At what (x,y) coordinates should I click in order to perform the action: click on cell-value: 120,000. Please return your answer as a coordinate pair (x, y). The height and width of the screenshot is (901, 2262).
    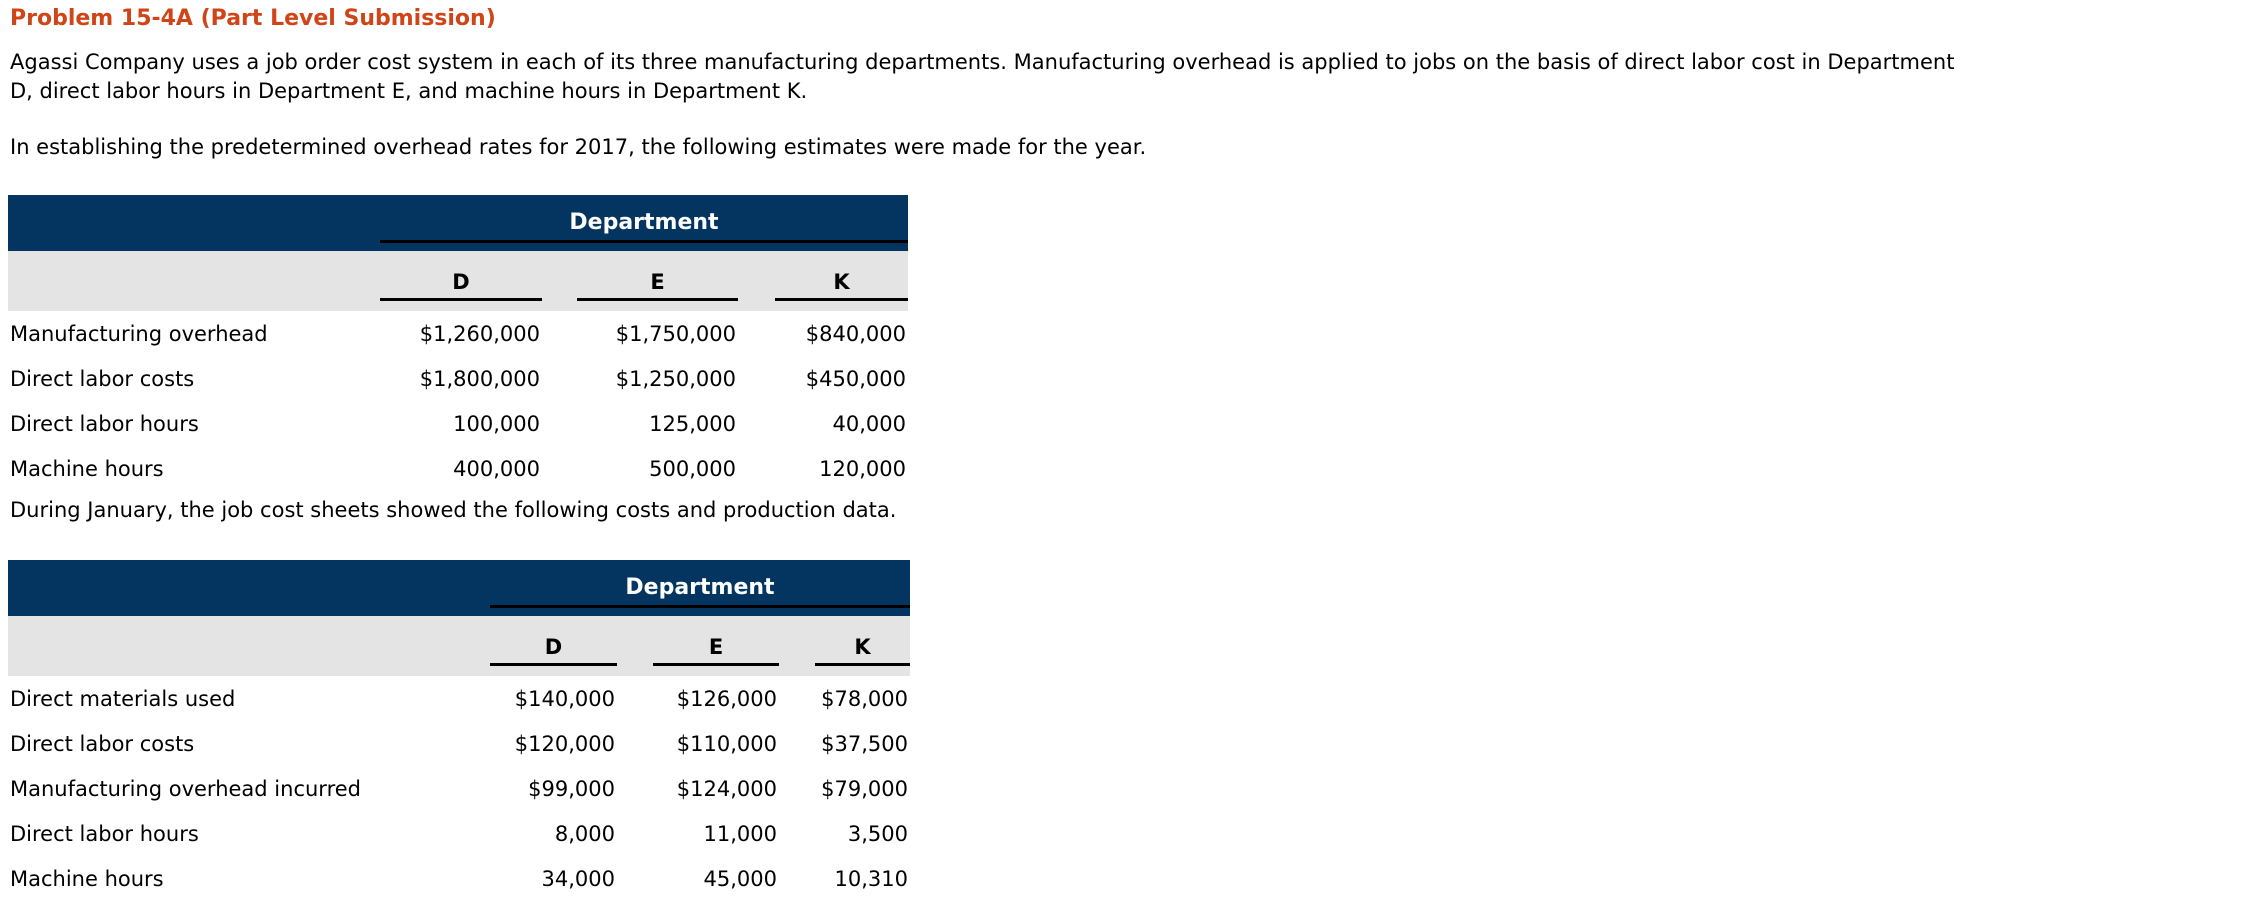
    Looking at the image, I should click on (841, 468).